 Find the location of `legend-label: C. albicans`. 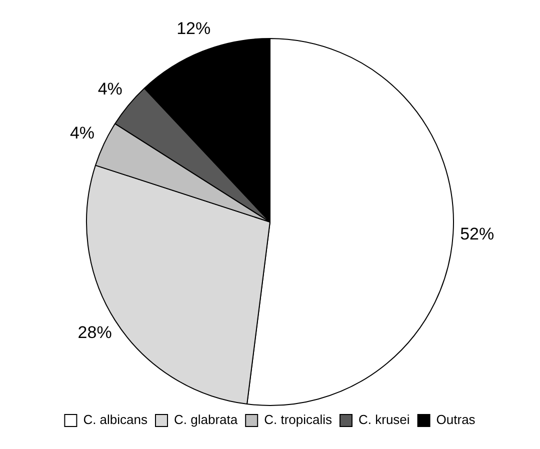

legend-label: C. albicans is located at coordinates (115, 420).